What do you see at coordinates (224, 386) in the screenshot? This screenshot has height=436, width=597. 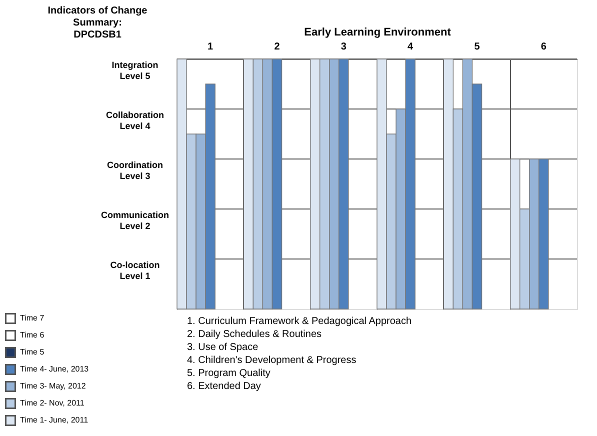 I see `text: 6. Extended Day` at bounding box center [224, 386].